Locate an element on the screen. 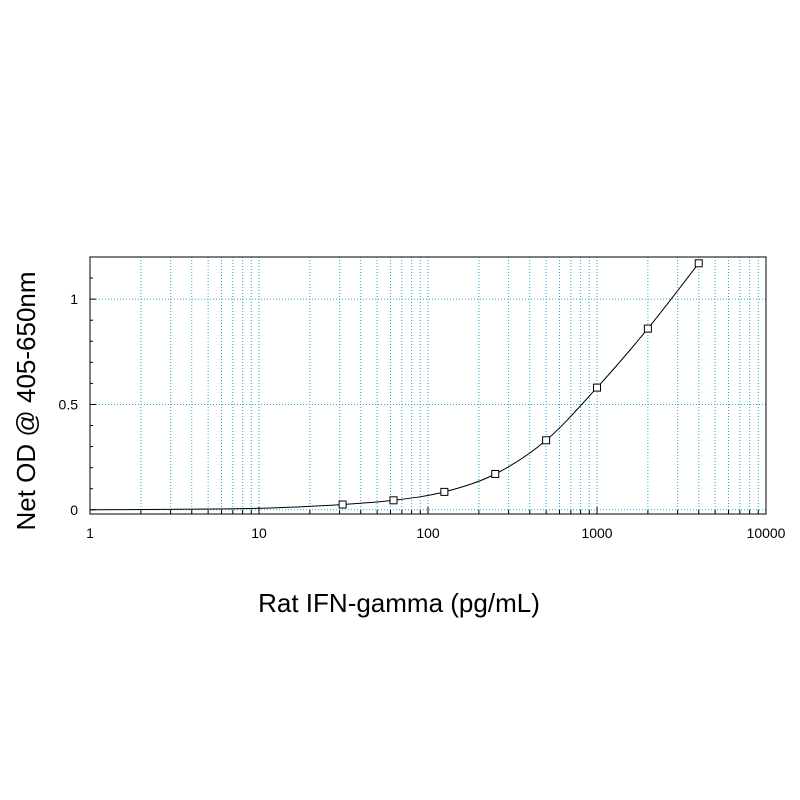 The image size is (800, 800). y-tick-label: 0 is located at coordinates (74, 510).